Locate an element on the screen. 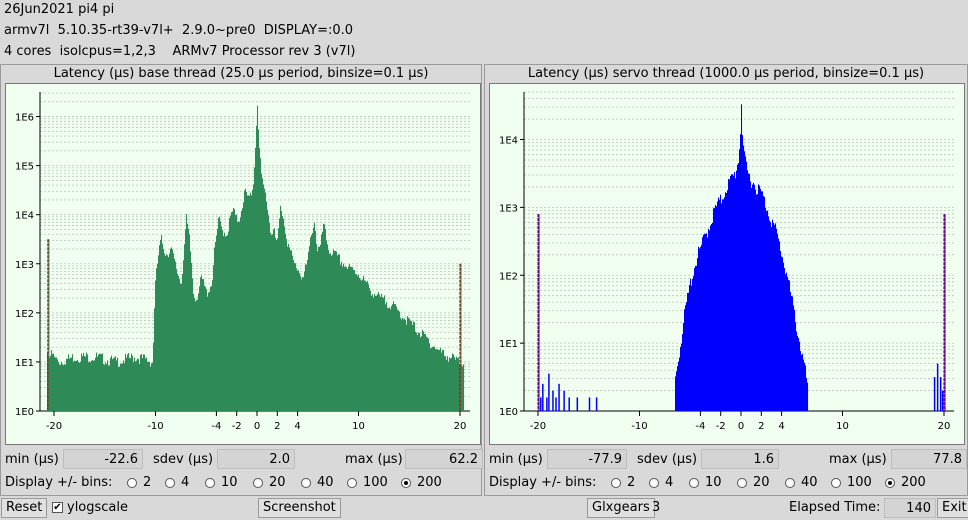 The image size is (968, 520). base-bins-option-label: 2 is located at coordinates (147, 482).